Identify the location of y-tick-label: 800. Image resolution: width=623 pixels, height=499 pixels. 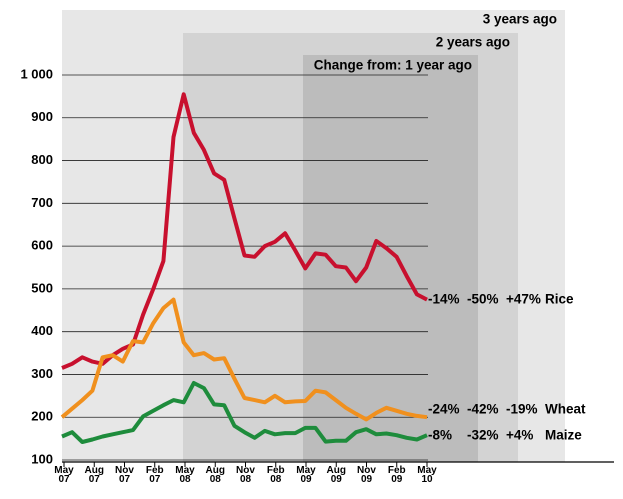
(42, 159).